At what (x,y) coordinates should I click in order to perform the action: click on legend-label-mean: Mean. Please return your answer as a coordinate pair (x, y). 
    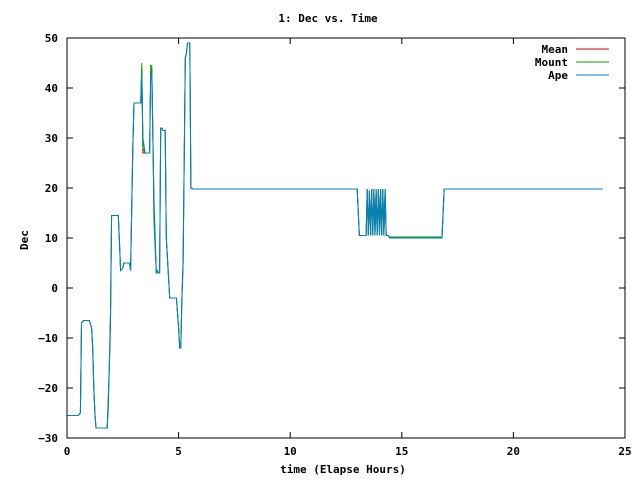
    Looking at the image, I should click on (555, 49).